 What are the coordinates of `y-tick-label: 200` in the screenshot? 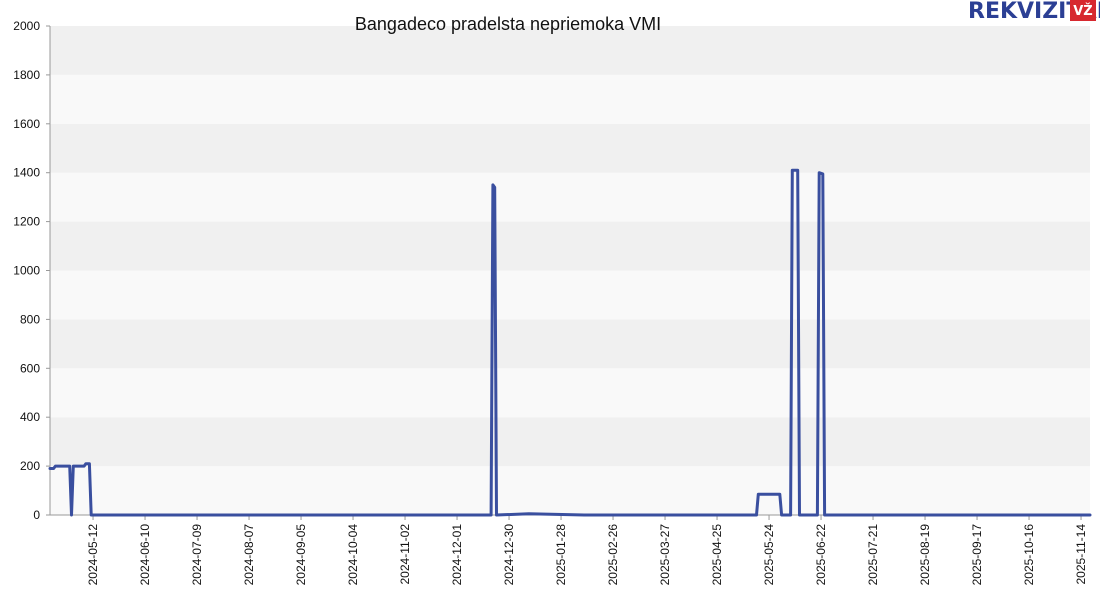 It's located at (30, 466).